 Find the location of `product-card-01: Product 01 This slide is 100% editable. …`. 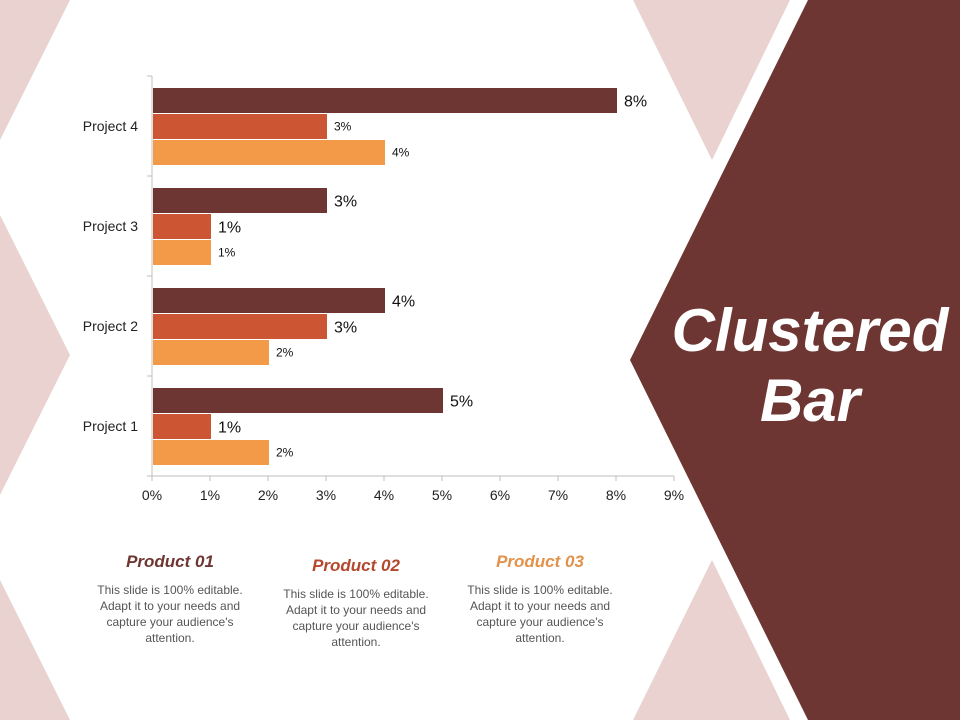

product-card-01: Product 01 This slide is 100% editable. … is located at coordinates (170, 599).